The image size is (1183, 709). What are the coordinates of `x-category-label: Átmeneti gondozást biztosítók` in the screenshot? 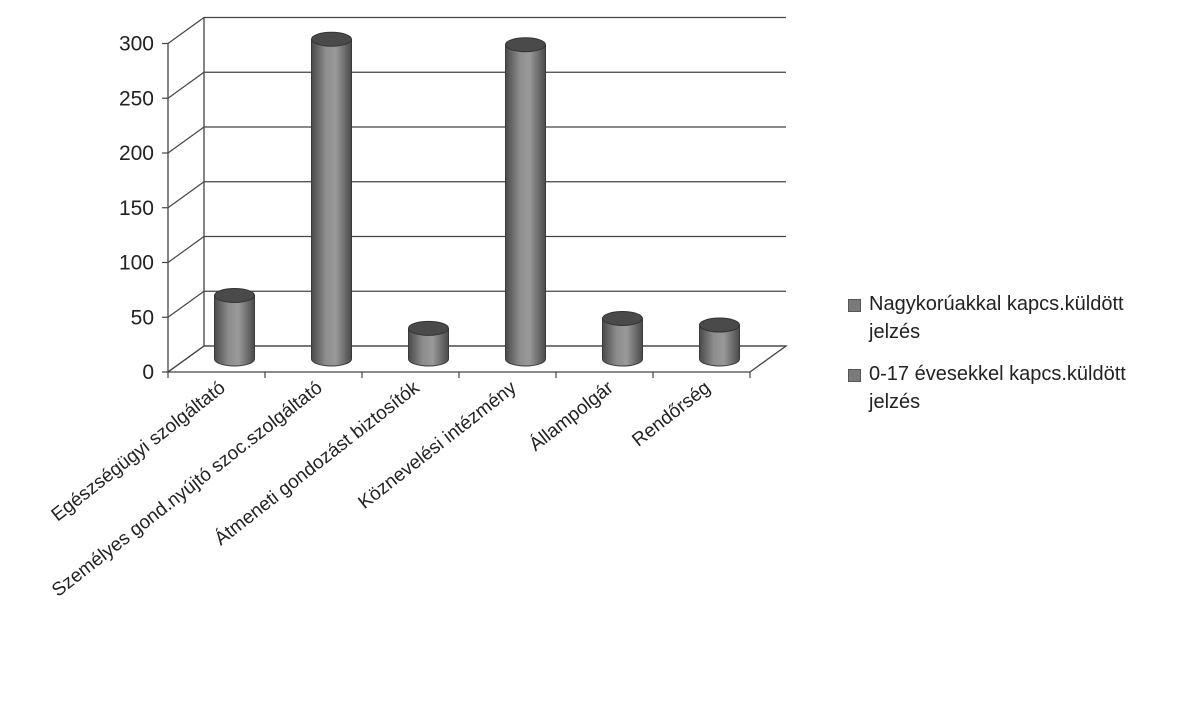 It's located at (317, 463).